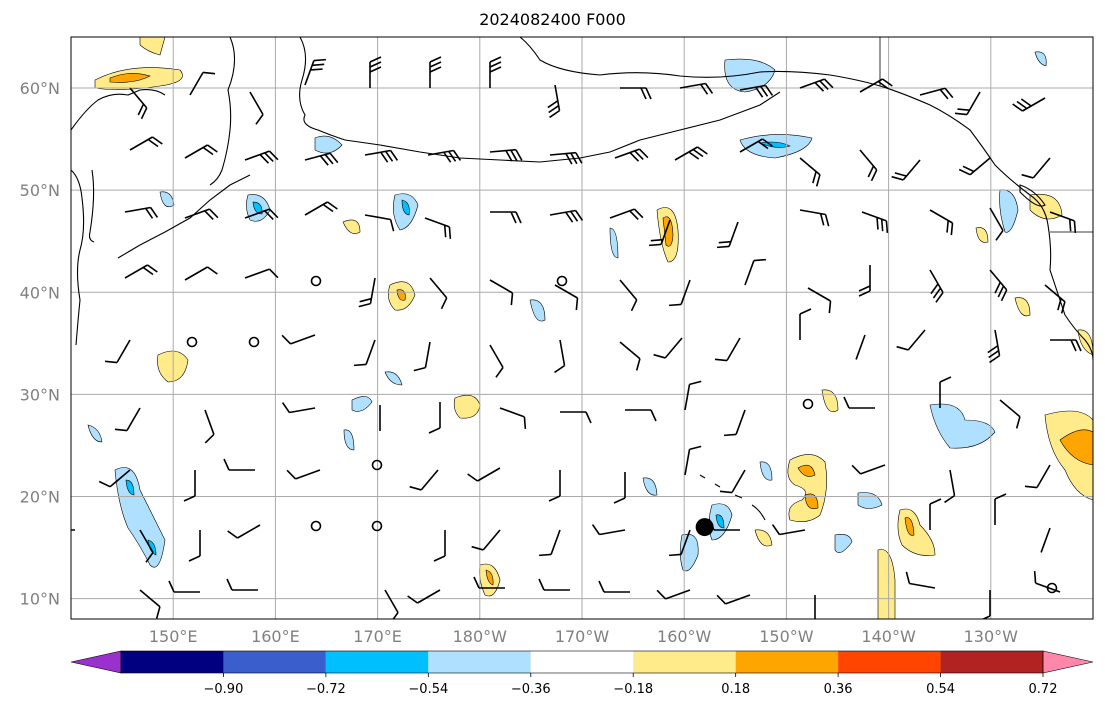 This screenshot has height=712, width=1105. I want to click on vancouver-island, so click(1032, 195).